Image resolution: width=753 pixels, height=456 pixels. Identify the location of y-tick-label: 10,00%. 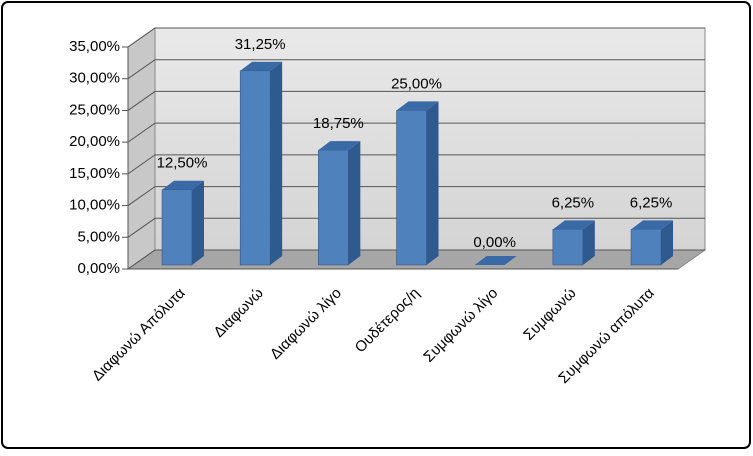
(94, 205).